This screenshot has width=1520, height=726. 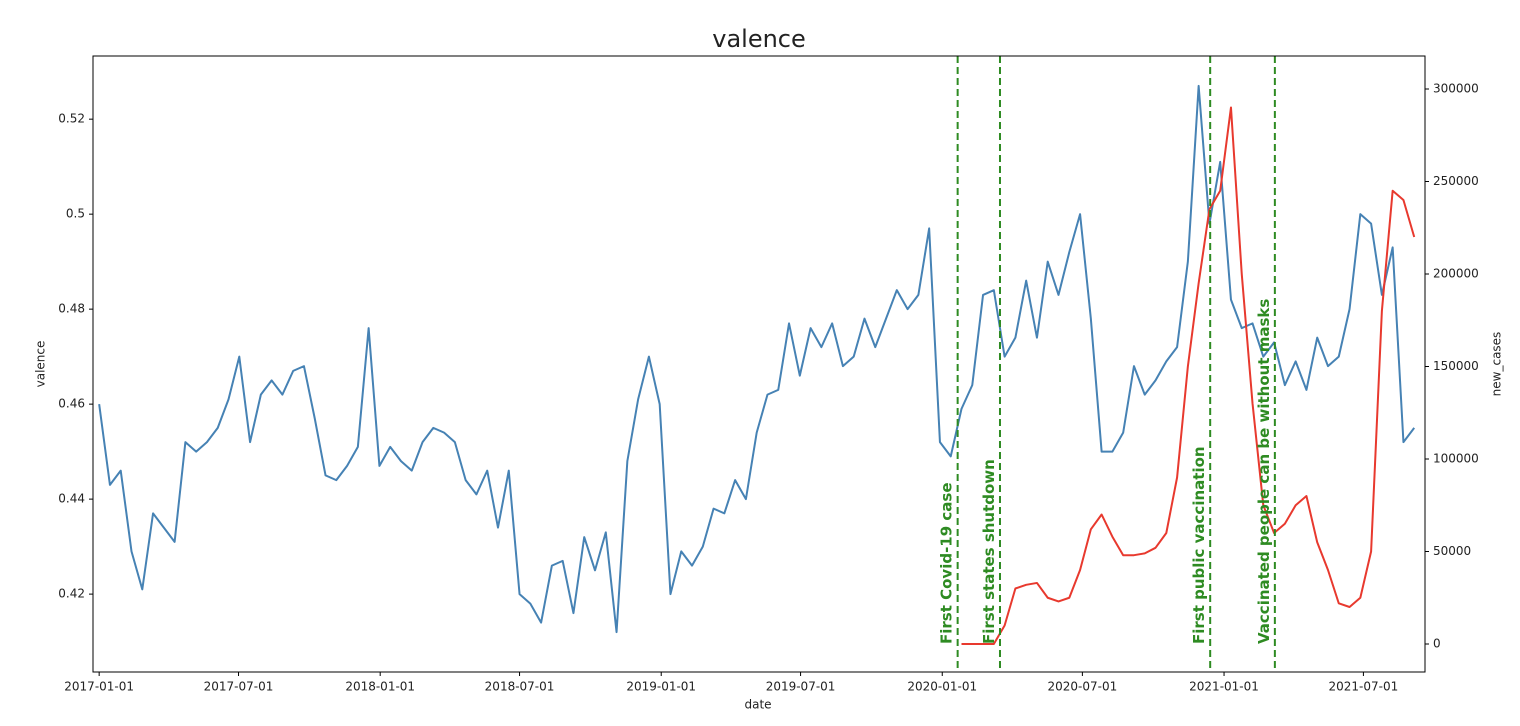 I want to click on y-axis-label: valence, so click(x=41, y=364).